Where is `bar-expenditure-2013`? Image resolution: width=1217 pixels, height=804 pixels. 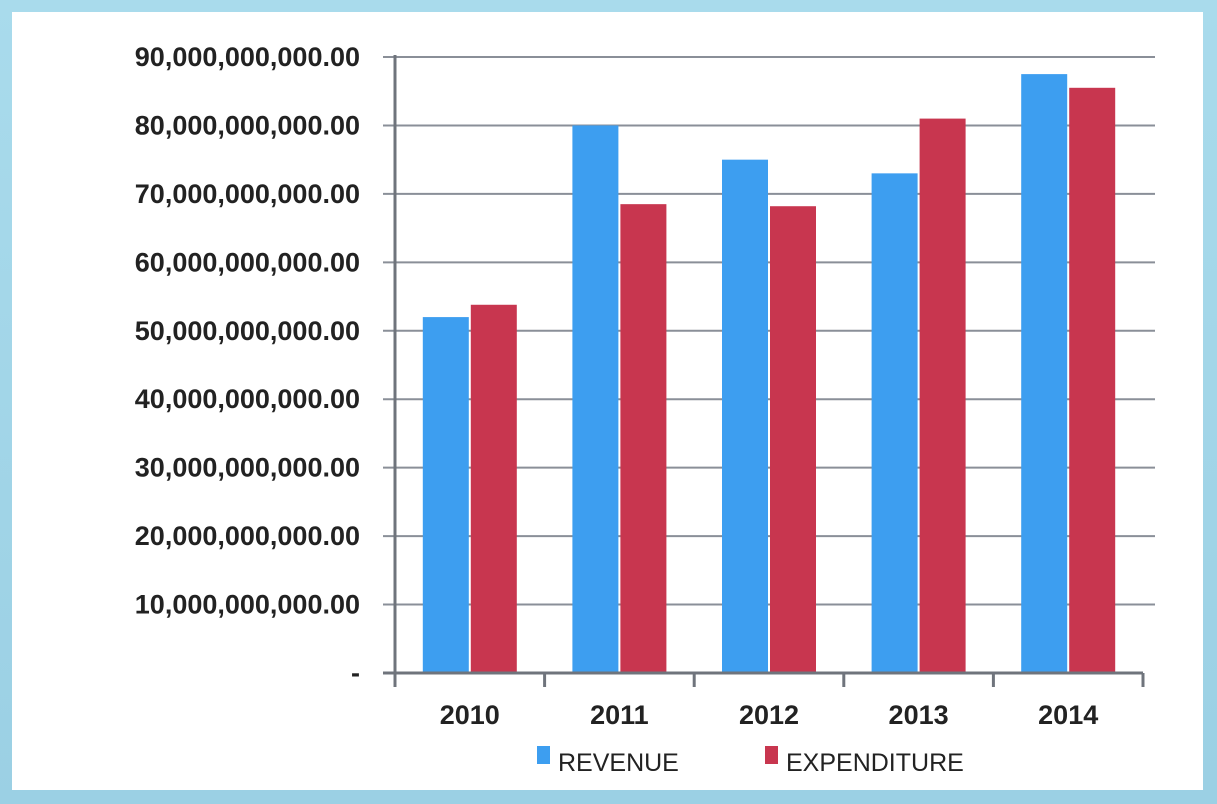
bar-expenditure-2013 is located at coordinates (942, 396).